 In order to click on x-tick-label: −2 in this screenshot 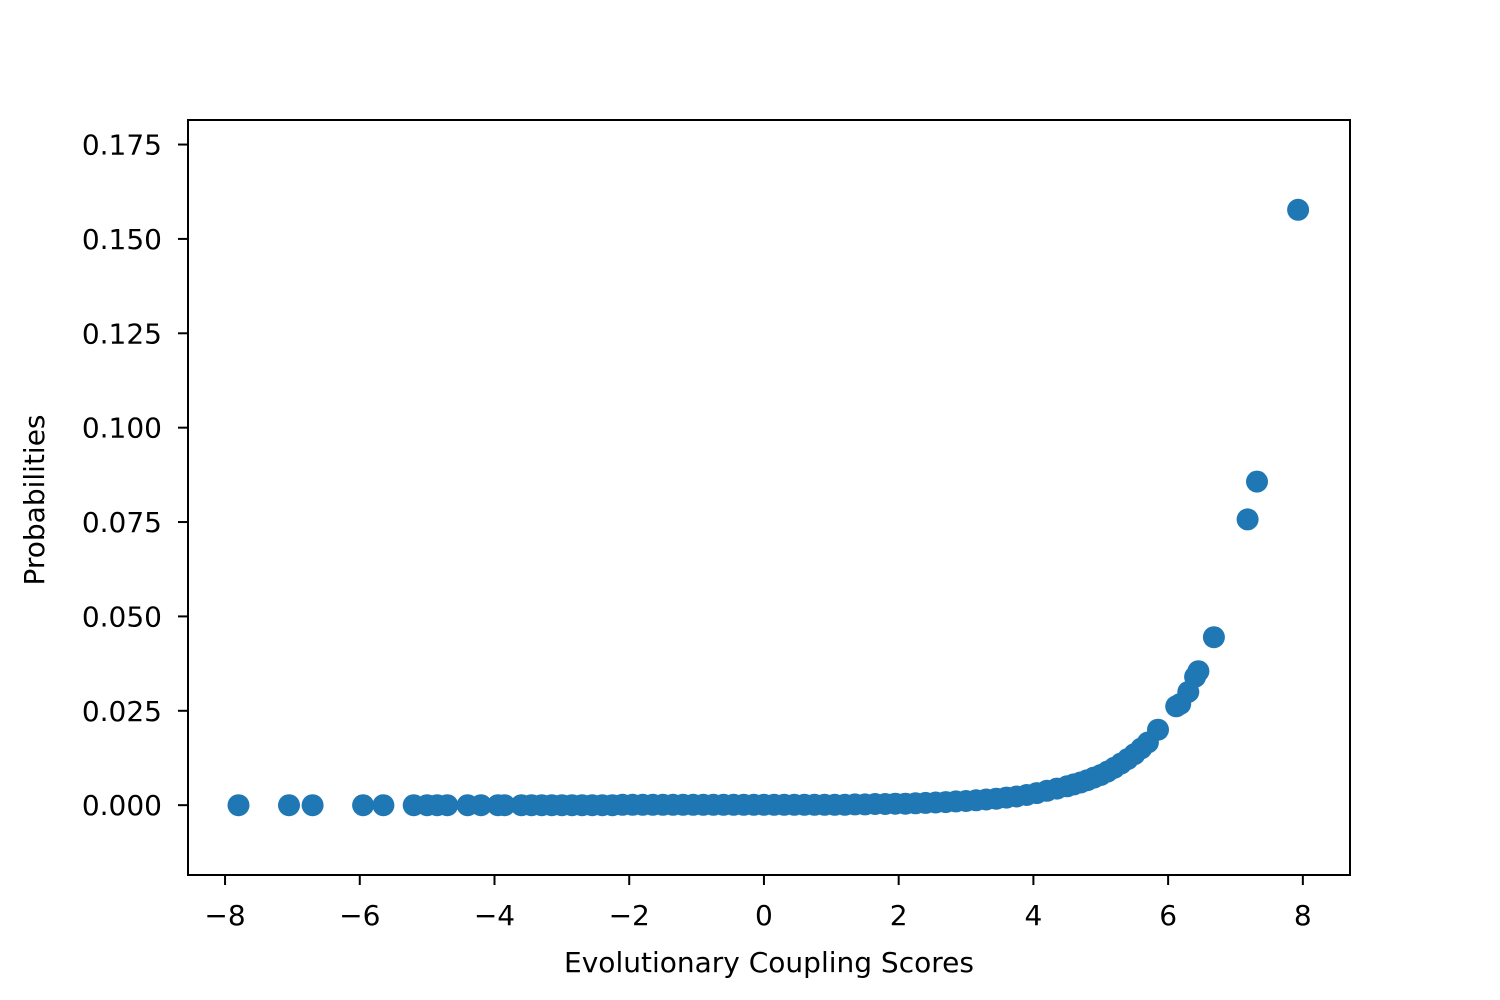, I will do `click(629, 915)`.